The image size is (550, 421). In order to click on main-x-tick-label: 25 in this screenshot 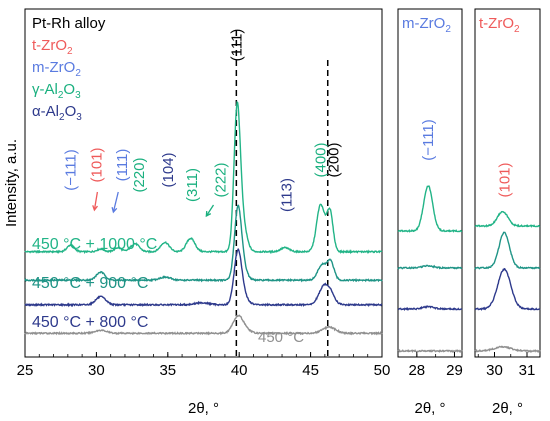, I will do `click(25, 370)`.